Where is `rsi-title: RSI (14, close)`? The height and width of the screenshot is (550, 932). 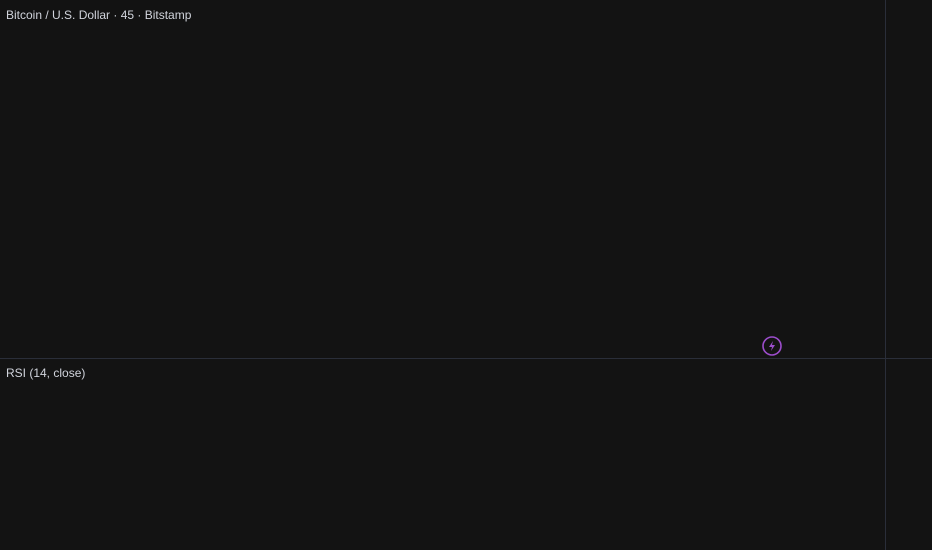
rsi-title: RSI (14, close) is located at coordinates (45, 373).